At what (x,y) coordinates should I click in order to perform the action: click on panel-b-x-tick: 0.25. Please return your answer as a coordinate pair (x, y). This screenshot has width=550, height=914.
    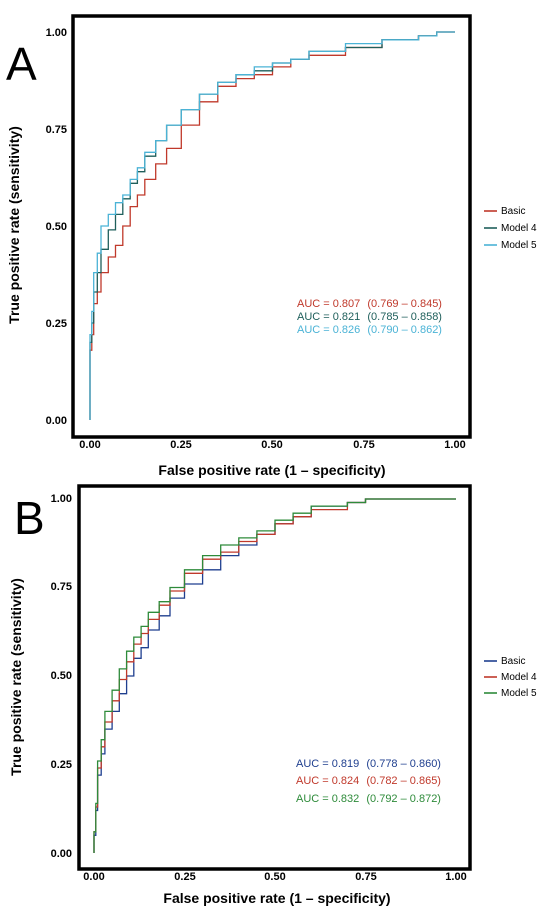
    Looking at the image, I should click on (184, 877).